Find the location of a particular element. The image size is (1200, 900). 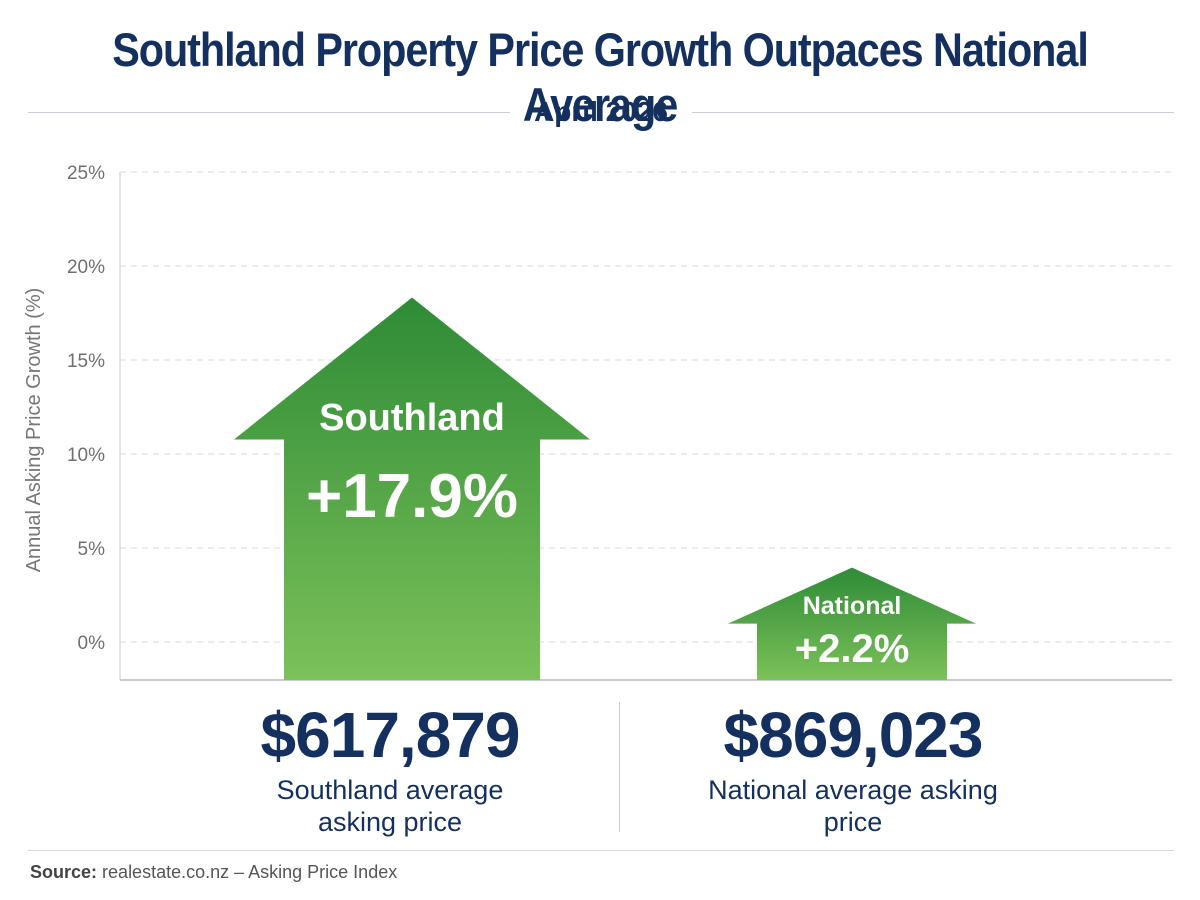

national-price-value: $869,023 is located at coordinates (853, 735).